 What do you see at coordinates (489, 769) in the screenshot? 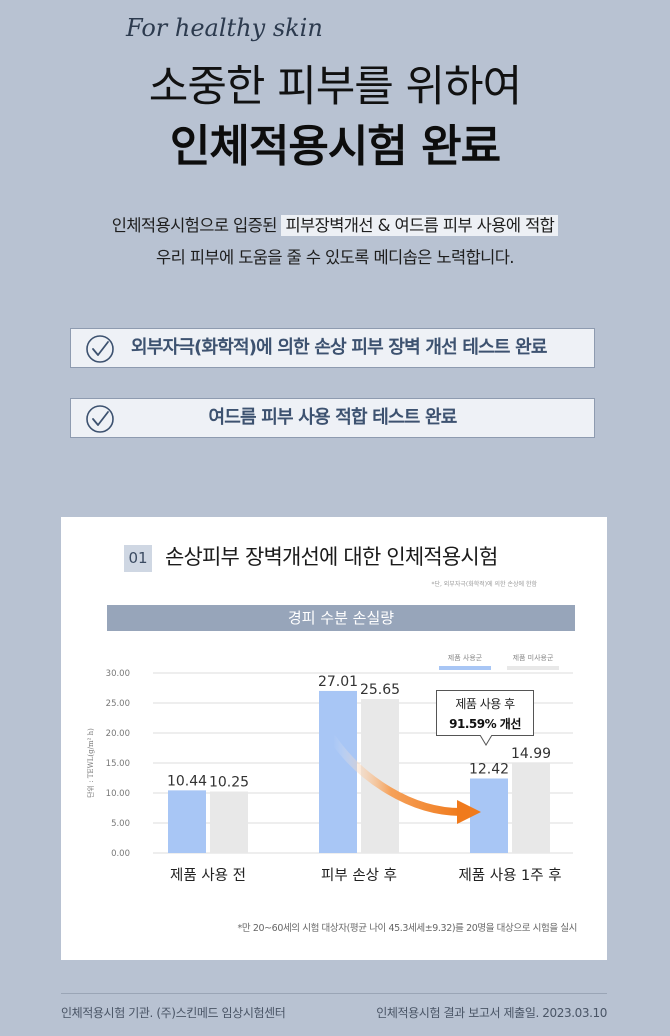
I see `bar-value-label: 12.42` at bounding box center [489, 769].